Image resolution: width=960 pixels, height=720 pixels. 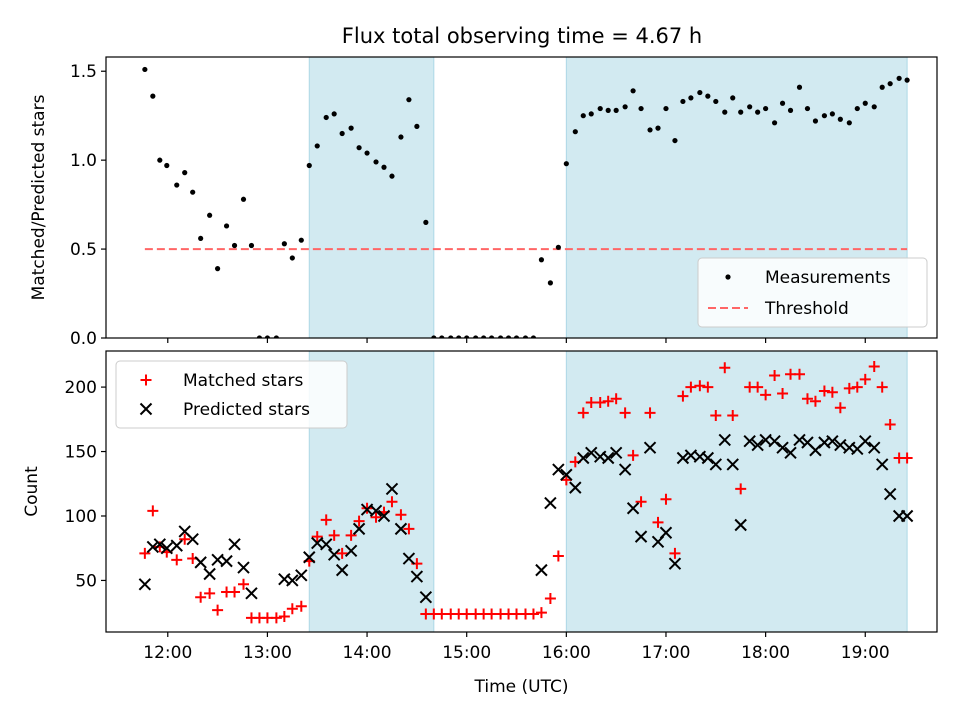 I want to click on legend-marker-matched, so click(x=146, y=380).